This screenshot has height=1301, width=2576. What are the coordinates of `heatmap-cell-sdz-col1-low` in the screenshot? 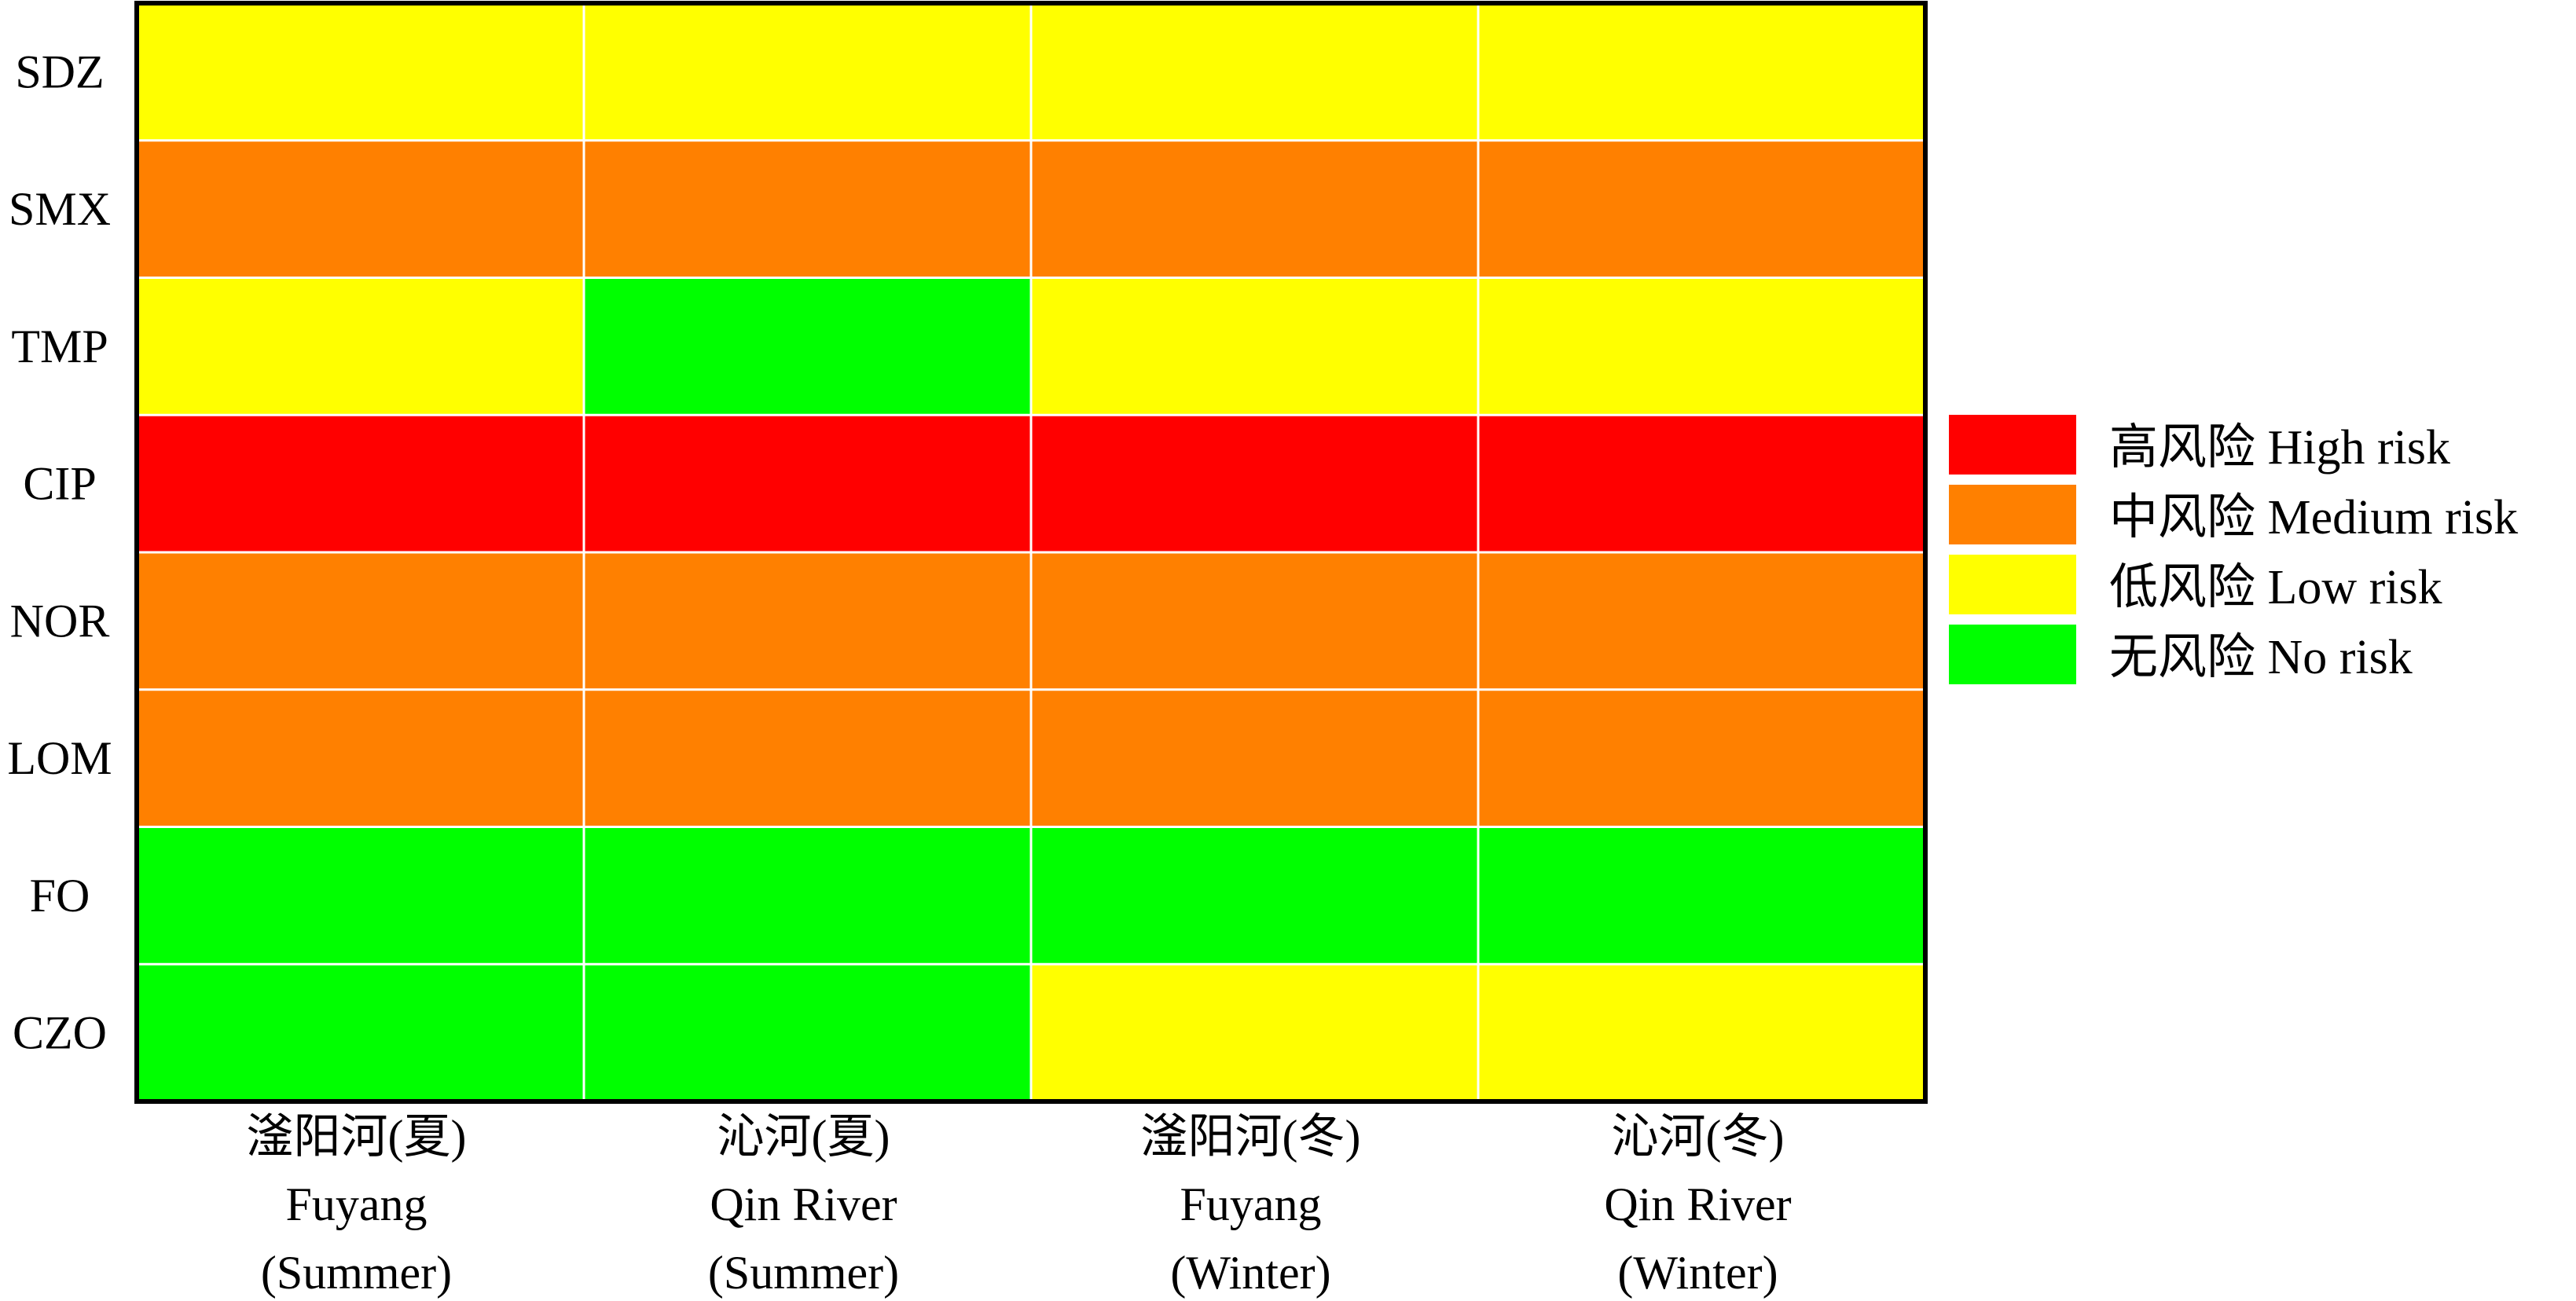 It's located at (361, 72).